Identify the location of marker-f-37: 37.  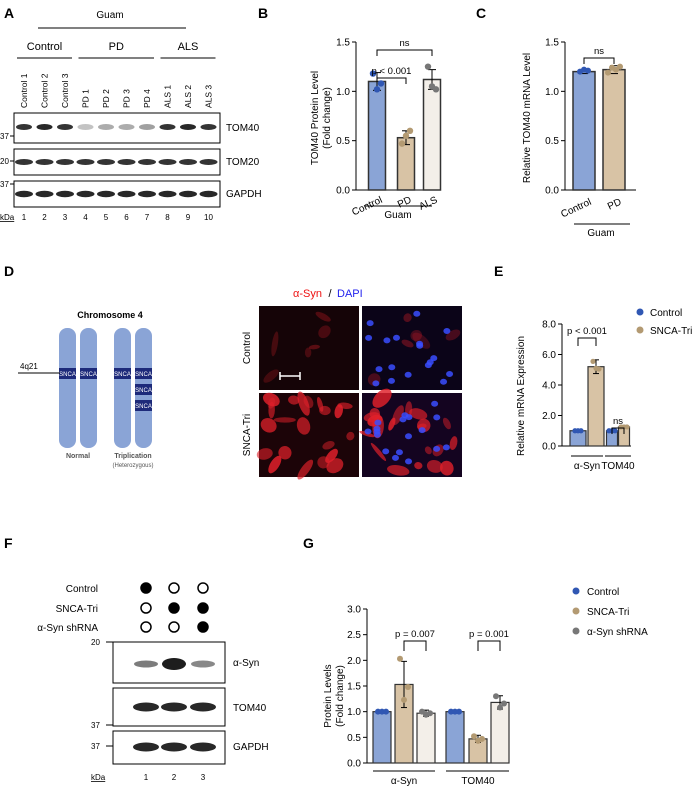
(95, 725).